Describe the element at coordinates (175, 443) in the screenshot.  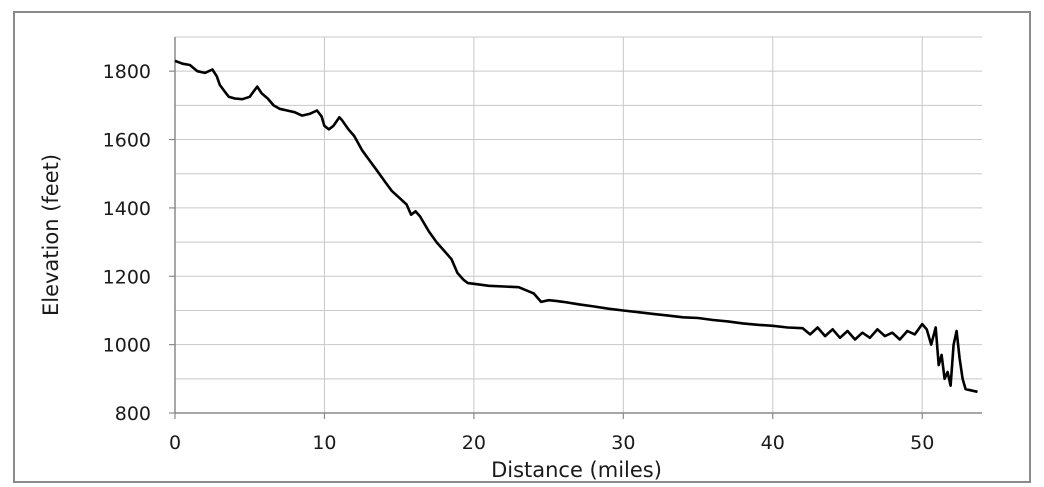
I see `x-tick-label: 0` at that location.